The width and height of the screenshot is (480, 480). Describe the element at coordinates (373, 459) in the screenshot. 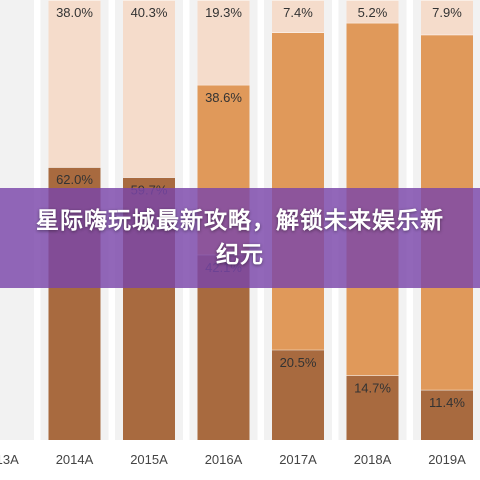

I see `x-tick-label: 2018A` at that location.